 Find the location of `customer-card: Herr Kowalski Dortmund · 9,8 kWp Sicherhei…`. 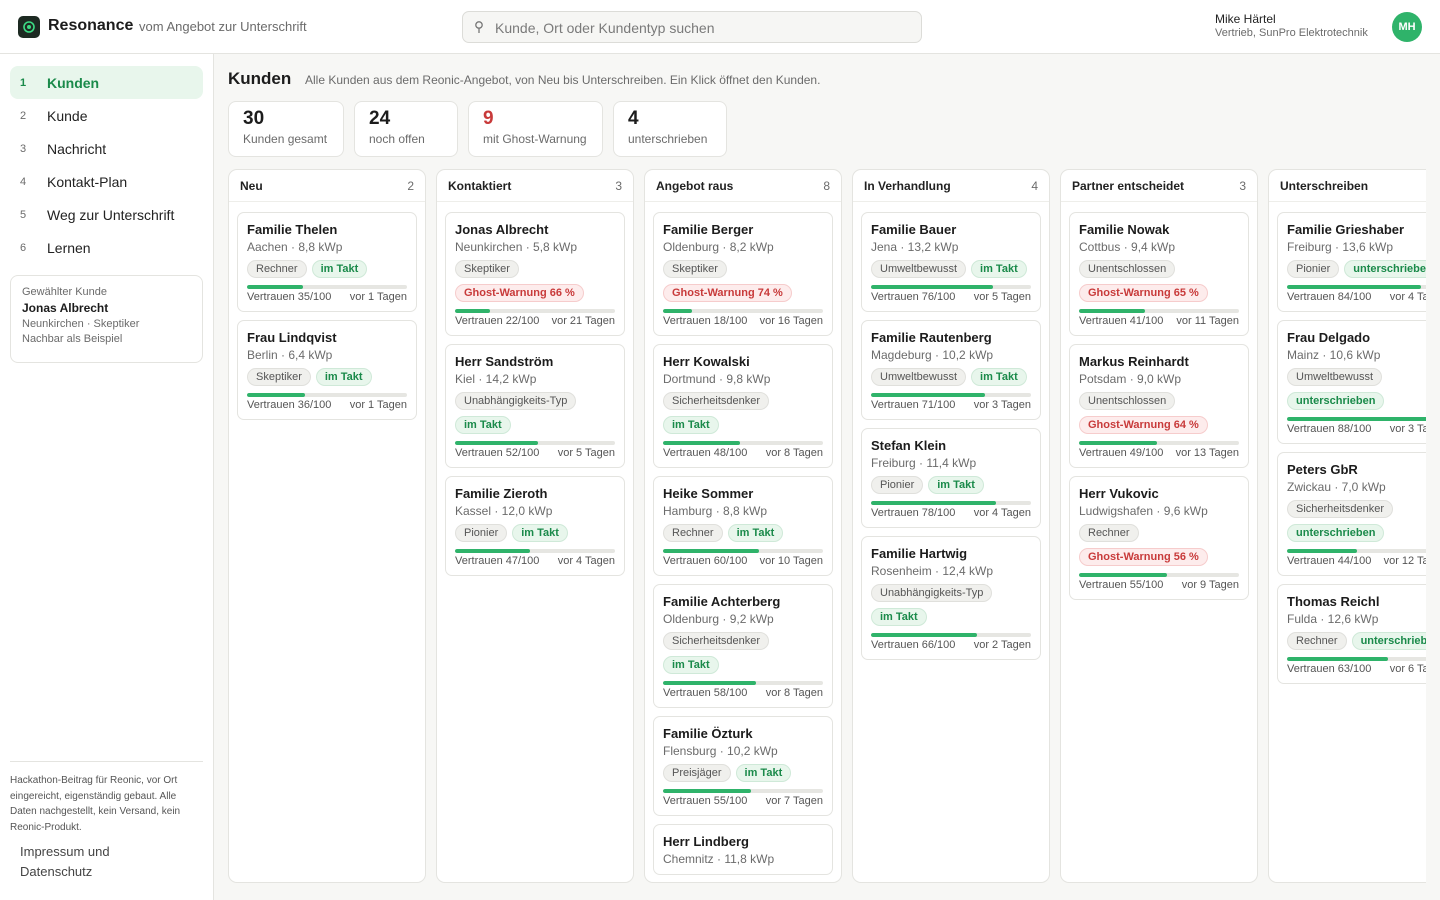

customer-card: Herr Kowalski Dortmund · 9,8 kWp Sicherhei… is located at coordinates (743, 406).